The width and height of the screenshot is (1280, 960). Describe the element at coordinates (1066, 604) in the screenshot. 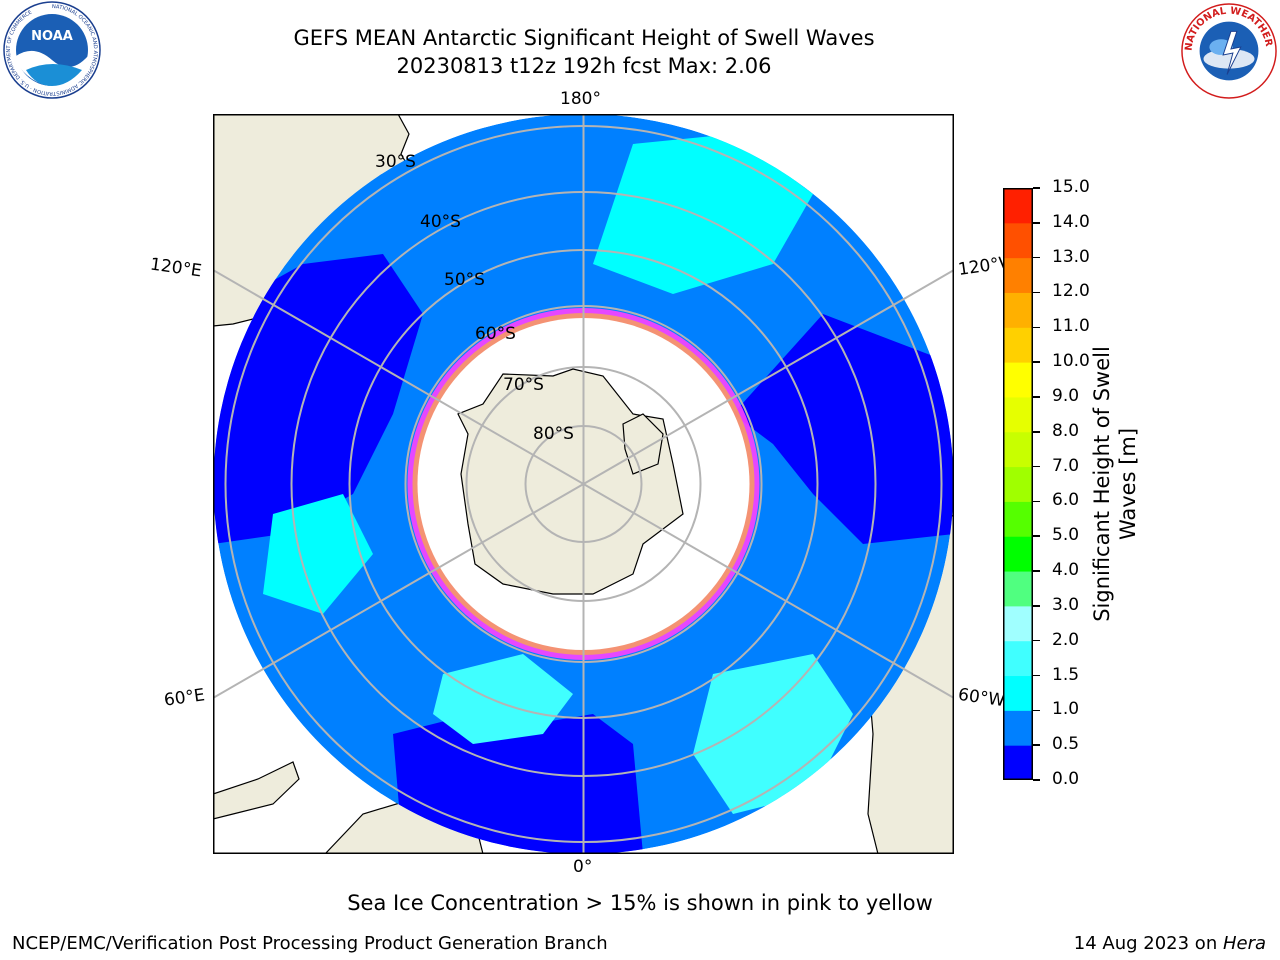

I see `colorbar-tick-label: 3.0` at that location.